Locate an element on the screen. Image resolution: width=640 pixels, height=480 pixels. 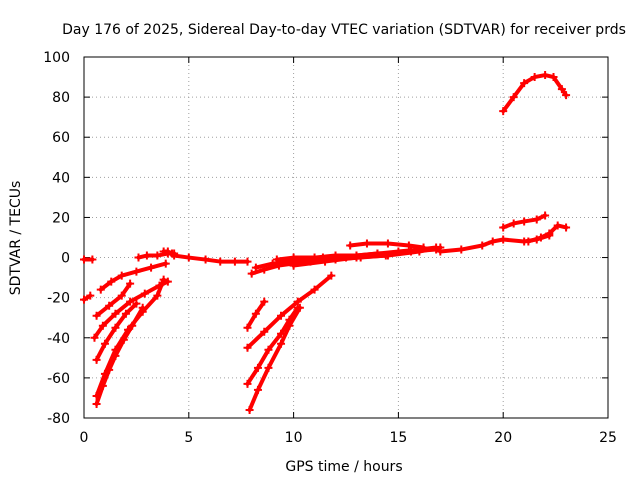
x-tick-label: 15 is located at coordinates (398, 438).